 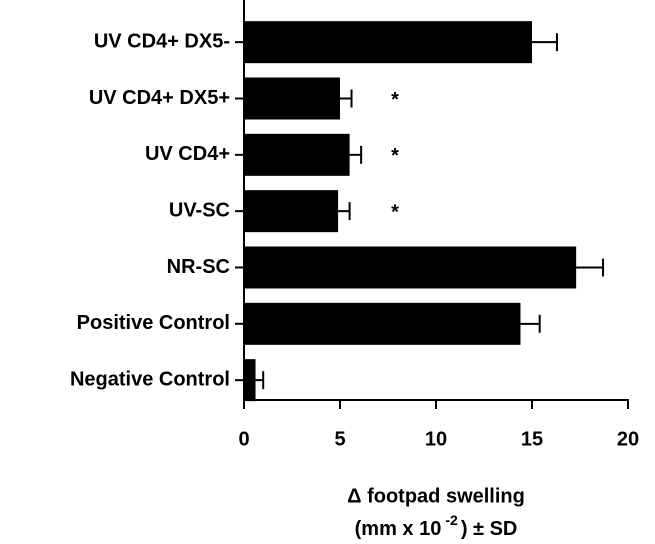 What do you see at coordinates (198, 267) in the screenshot?
I see `y-tick-label: NR-SC` at bounding box center [198, 267].